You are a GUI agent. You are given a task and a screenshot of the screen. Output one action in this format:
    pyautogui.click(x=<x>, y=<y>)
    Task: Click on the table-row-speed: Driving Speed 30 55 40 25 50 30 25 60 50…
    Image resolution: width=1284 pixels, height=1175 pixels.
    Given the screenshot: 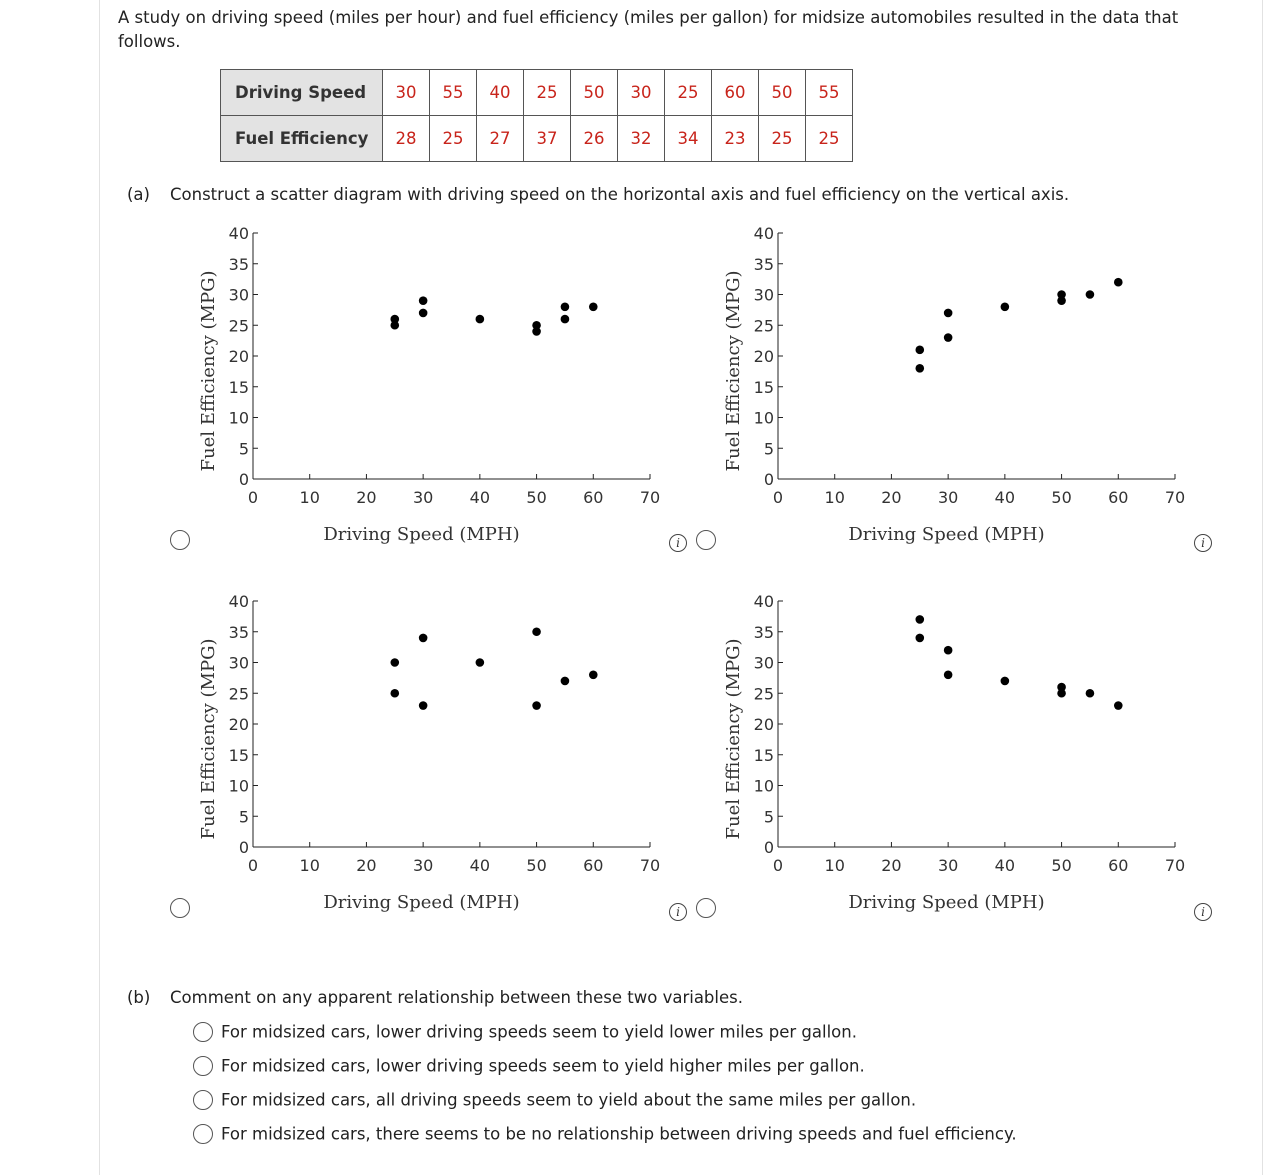 What is the action you would take?
    pyautogui.click(x=536, y=92)
    